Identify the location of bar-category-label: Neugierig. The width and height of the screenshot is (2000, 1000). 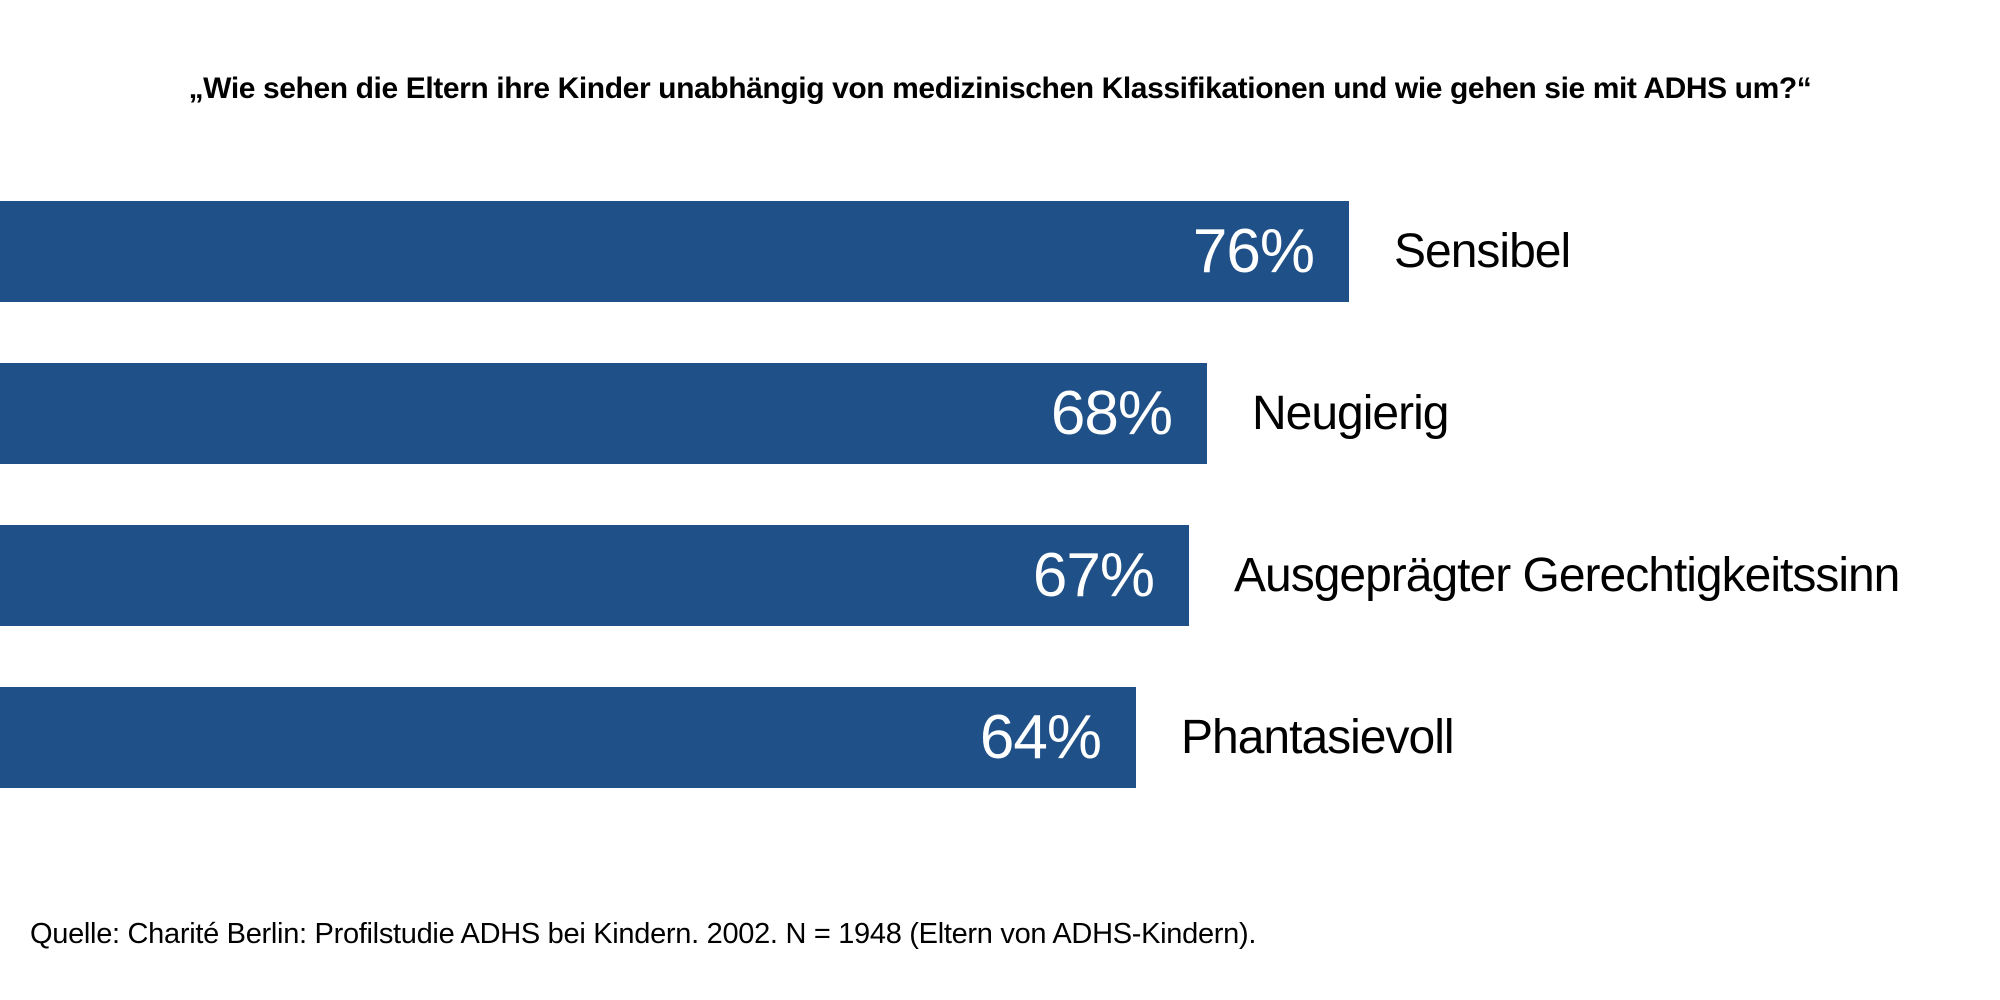
(1350, 413).